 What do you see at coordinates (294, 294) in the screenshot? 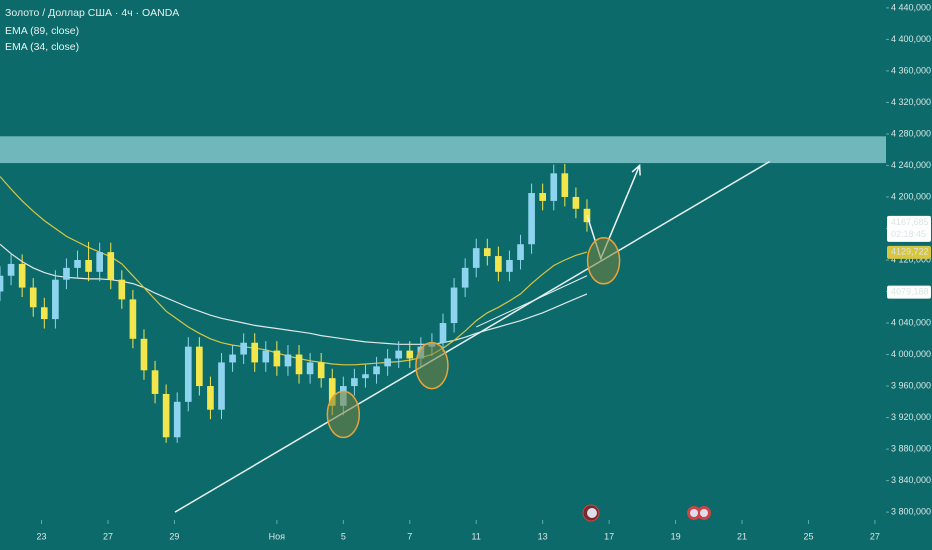
I see `ema-line` at bounding box center [294, 294].